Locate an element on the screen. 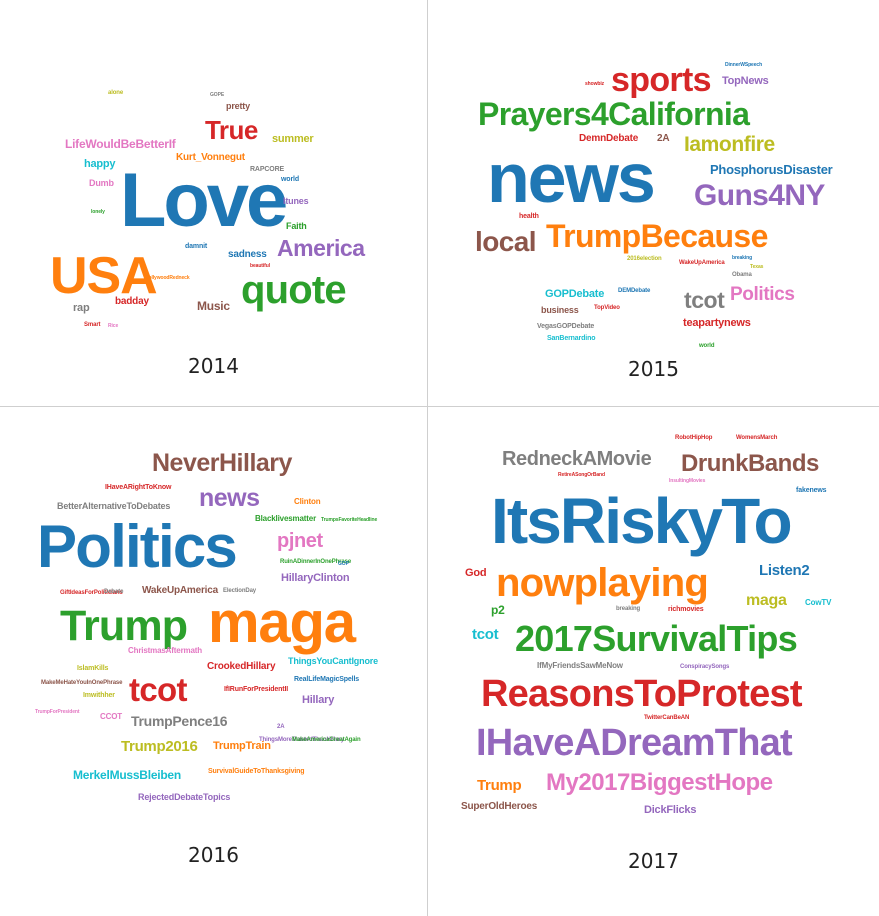 This screenshot has height=916, width=879. cloud-word: pjnet is located at coordinates (300, 541).